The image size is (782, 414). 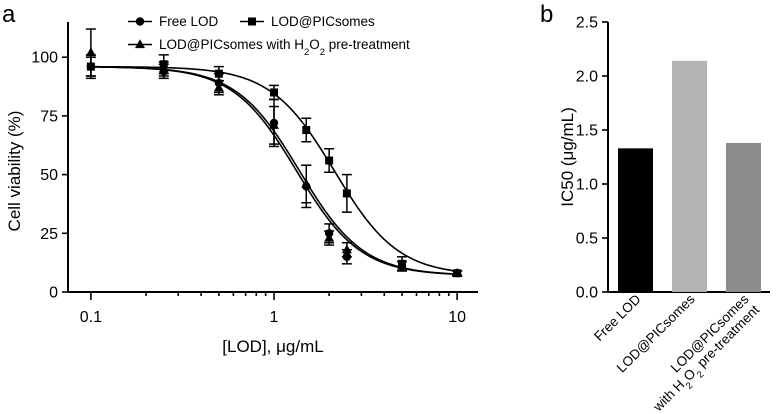 What do you see at coordinates (91, 317) in the screenshot?
I see `x-tick-label: 0.1` at bounding box center [91, 317].